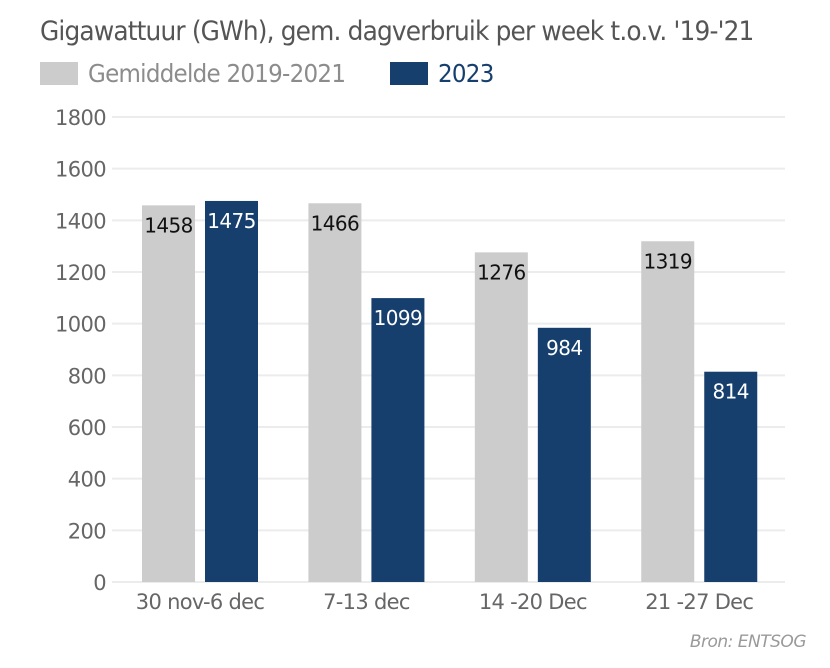 This screenshot has height=668, width=830. I want to click on legend-swatch-2023, so click(408, 73).